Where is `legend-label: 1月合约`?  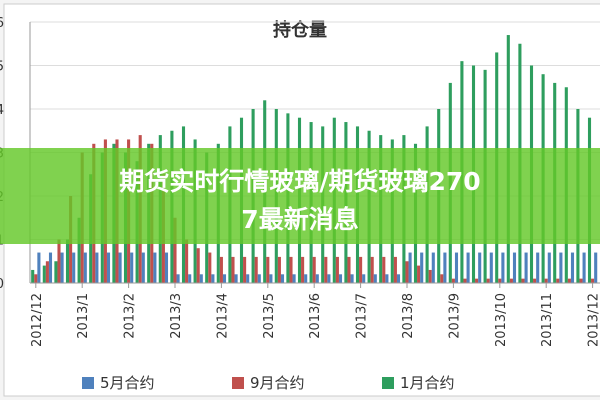
legend-label: 1月合约 is located at coordinates (427, 383).